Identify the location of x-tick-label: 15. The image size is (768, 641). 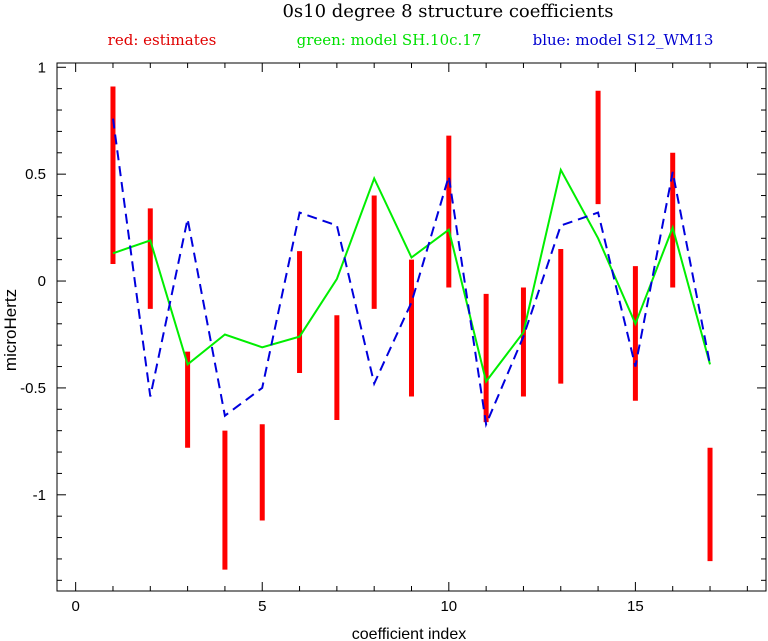
(635, 606).